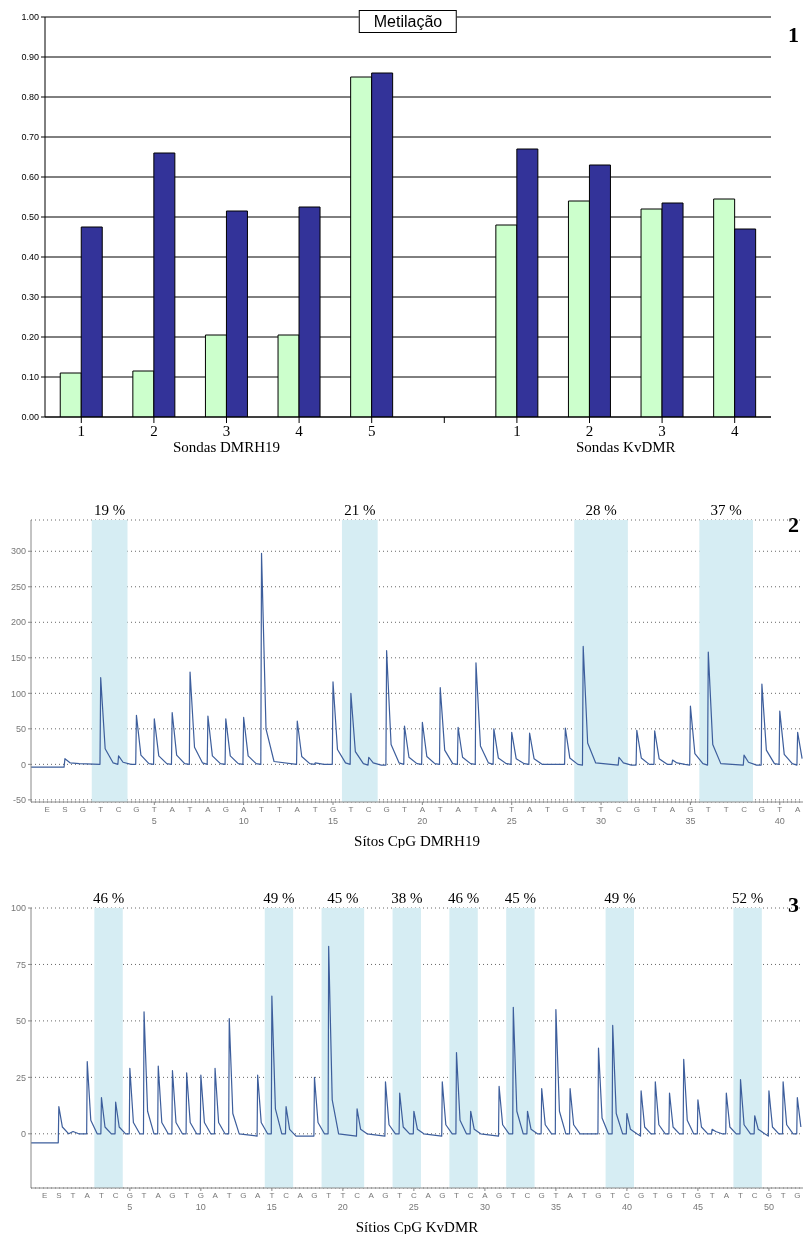  Describe the element at coordinates (30, 217) in the screenshot. I see `y-tick-label: 0.50` at that location.